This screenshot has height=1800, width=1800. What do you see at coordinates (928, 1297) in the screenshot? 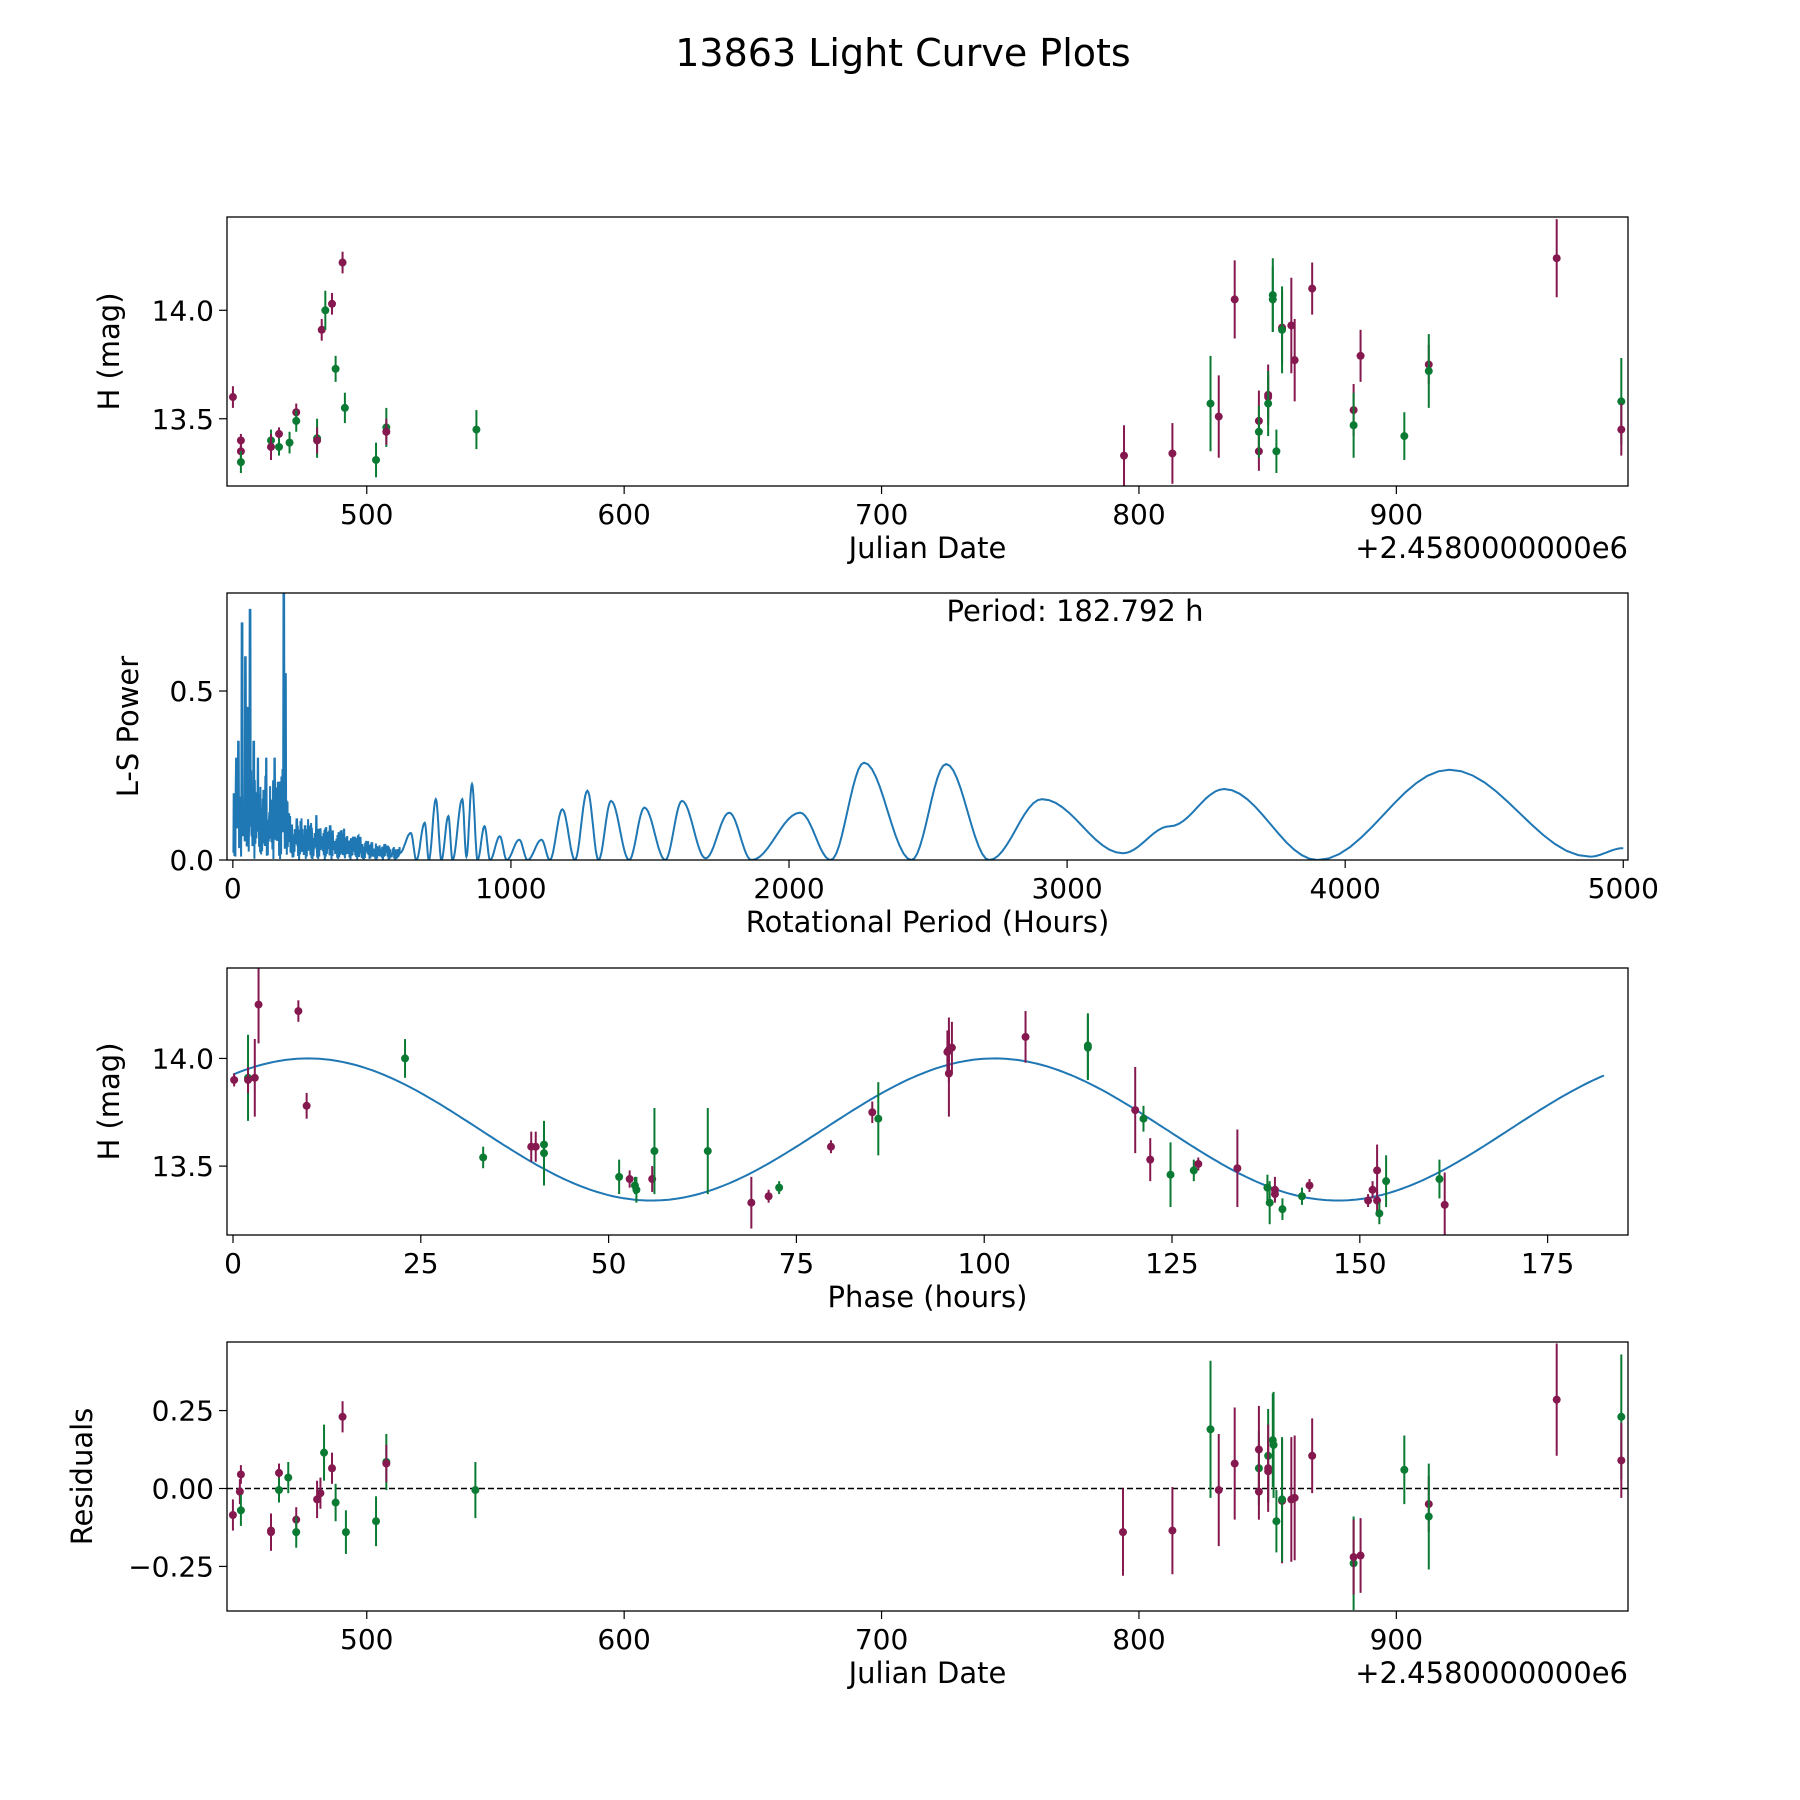
I see `x-axis-label: Phase (hours)` at bounding box center [928, 1297].